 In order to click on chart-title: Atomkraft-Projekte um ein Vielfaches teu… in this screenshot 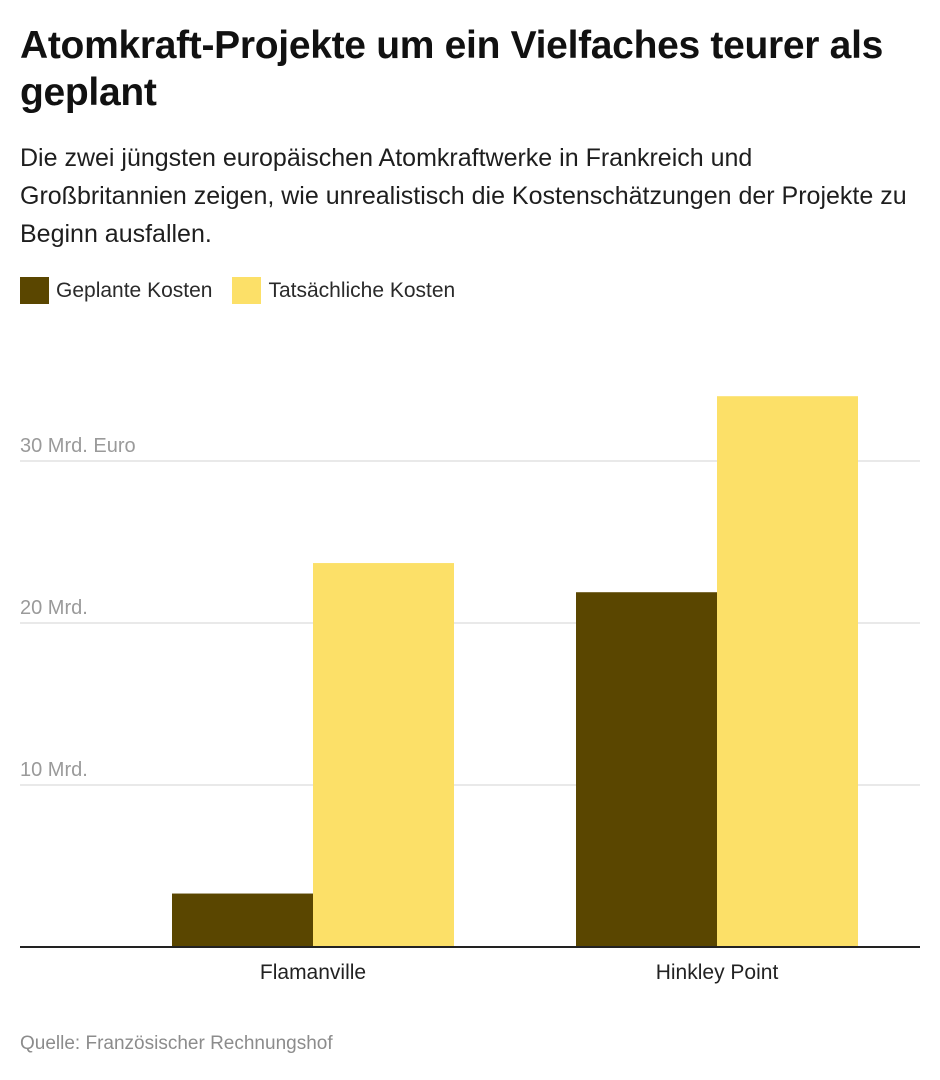, I will do `click(452, 69)`.